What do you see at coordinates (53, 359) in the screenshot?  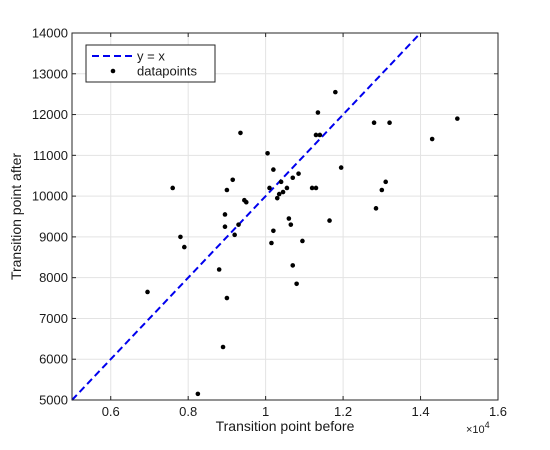 I see `y-tick-label: 6000` at bounding box center [53, 359].